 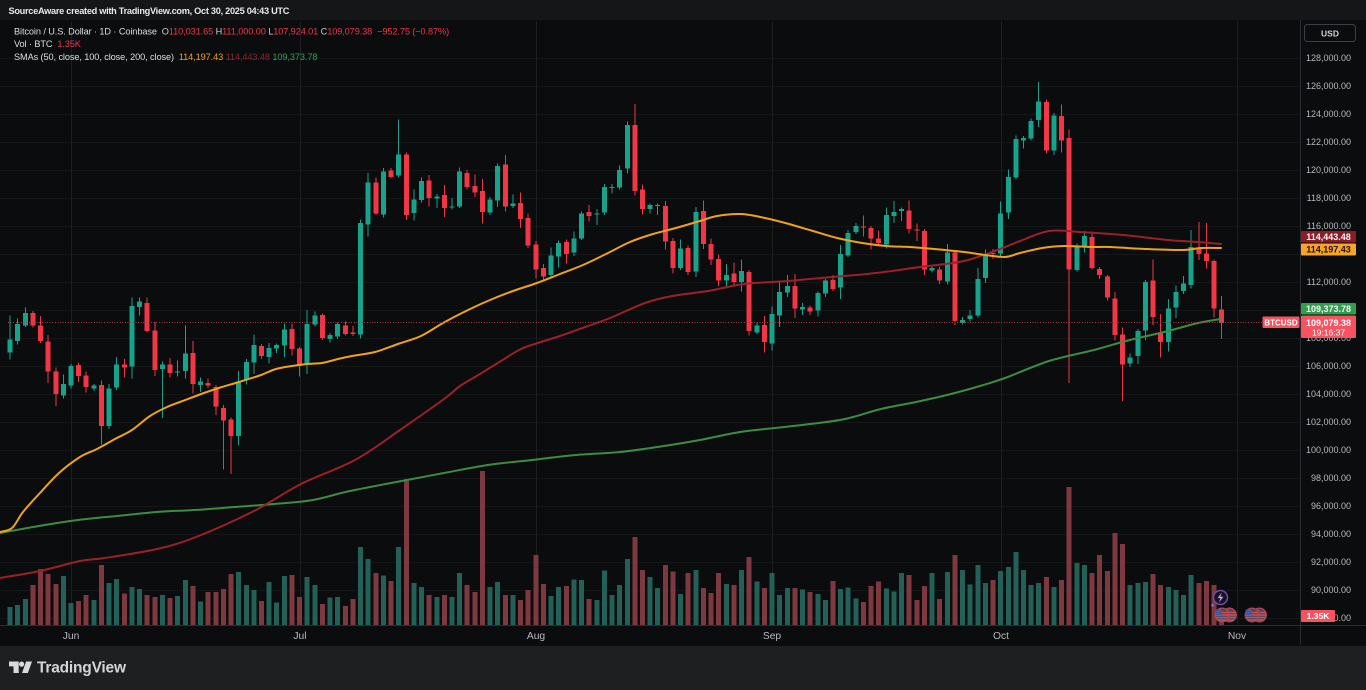 I want to click on svg-text: BTCUSD, so click(x=1281, y=322).